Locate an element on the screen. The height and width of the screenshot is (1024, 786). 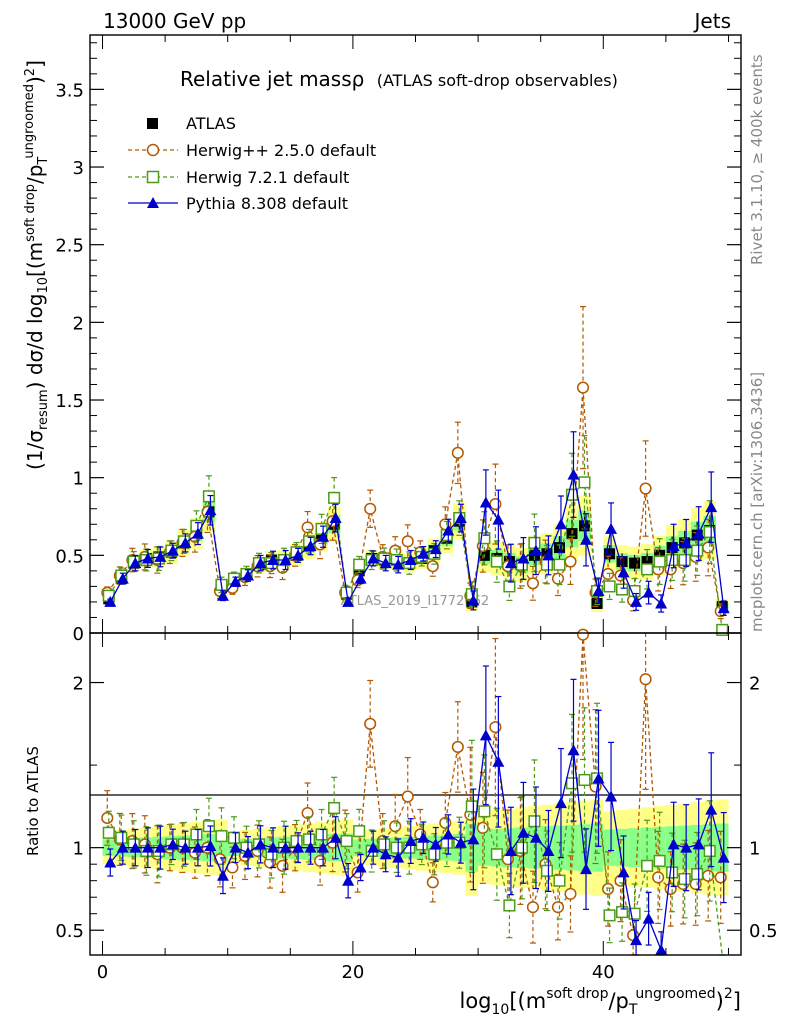
y-tick-label: 3.5 is located at coordinates (69, 90).